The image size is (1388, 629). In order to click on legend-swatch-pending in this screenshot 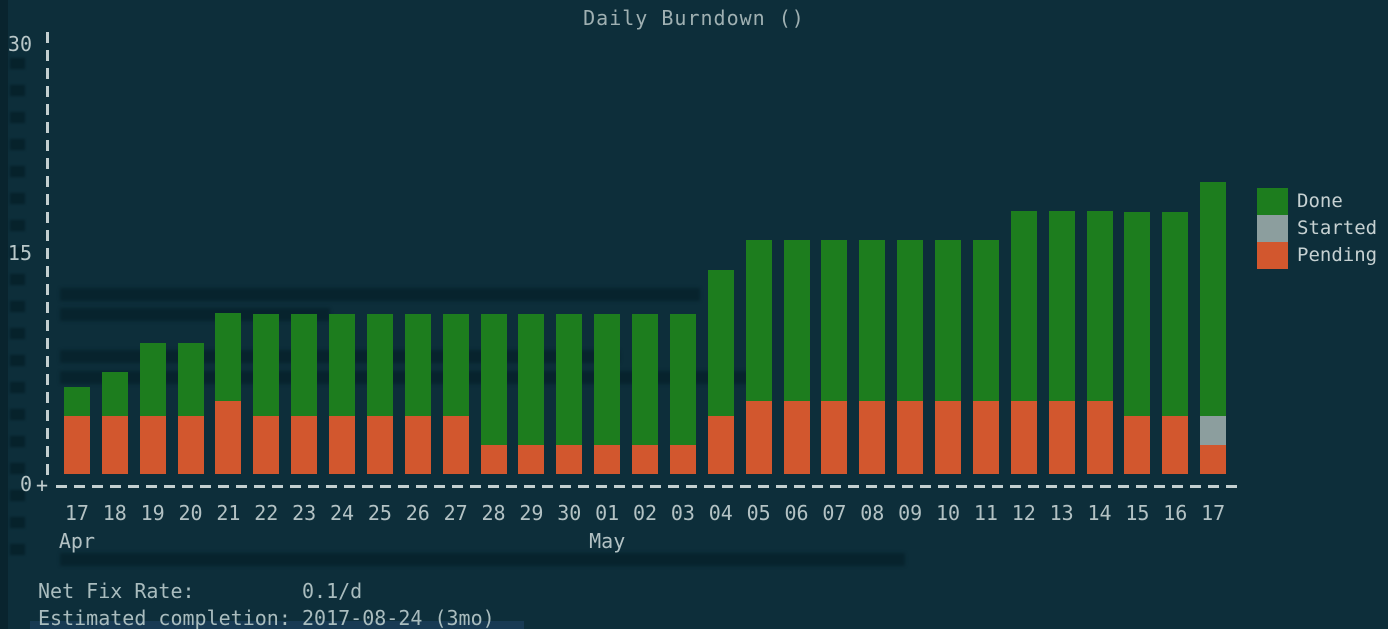, I will do `click(1272, 255)`.